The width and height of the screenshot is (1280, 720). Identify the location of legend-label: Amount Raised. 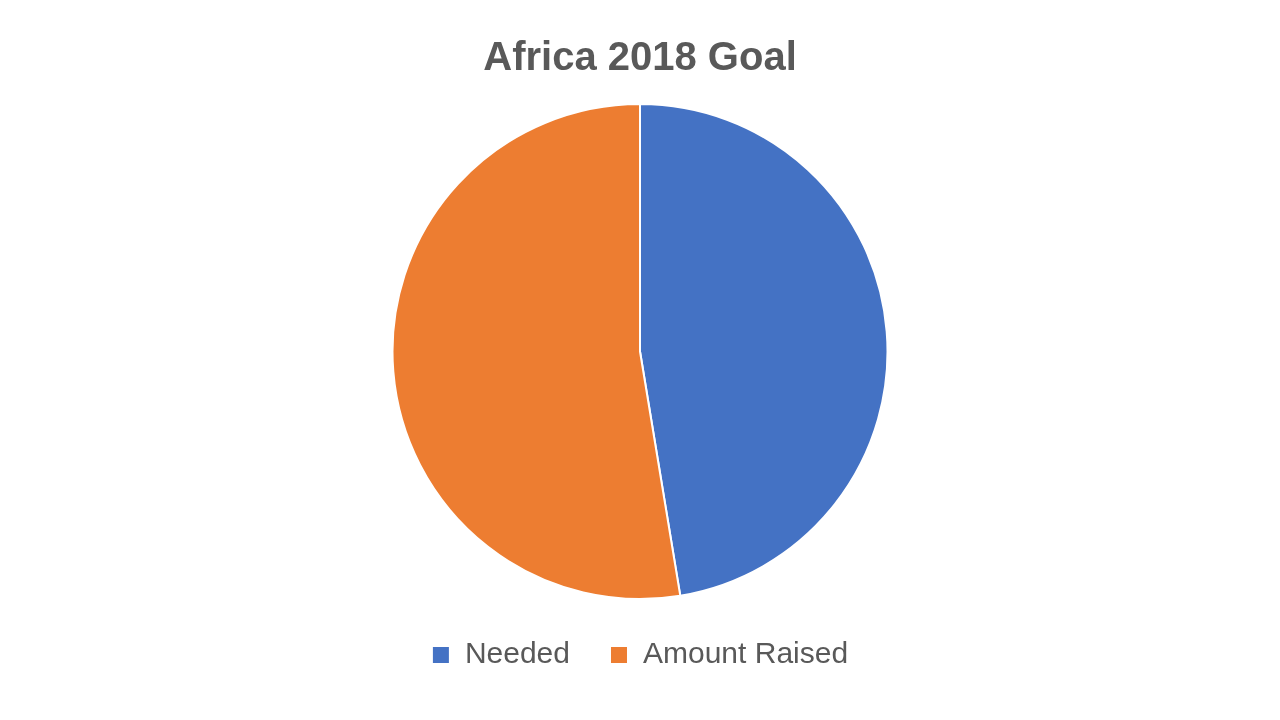
(745, 653).